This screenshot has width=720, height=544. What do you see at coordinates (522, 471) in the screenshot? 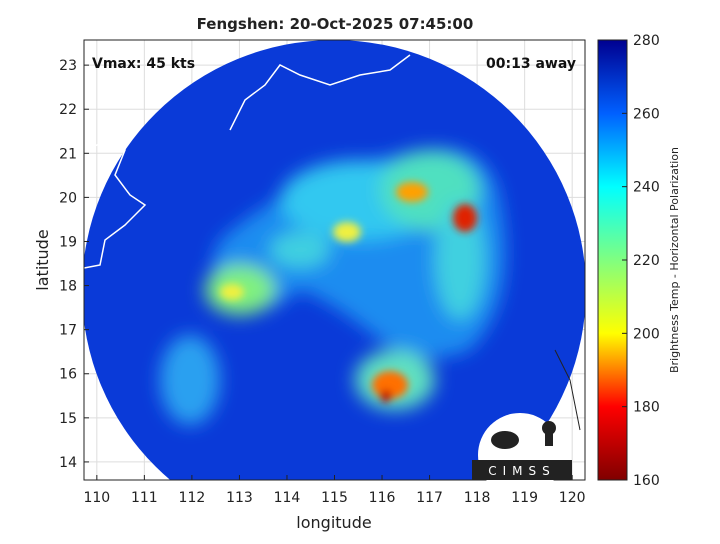
I see `logo-text: CIMSS` at bounding box center [522, 471].